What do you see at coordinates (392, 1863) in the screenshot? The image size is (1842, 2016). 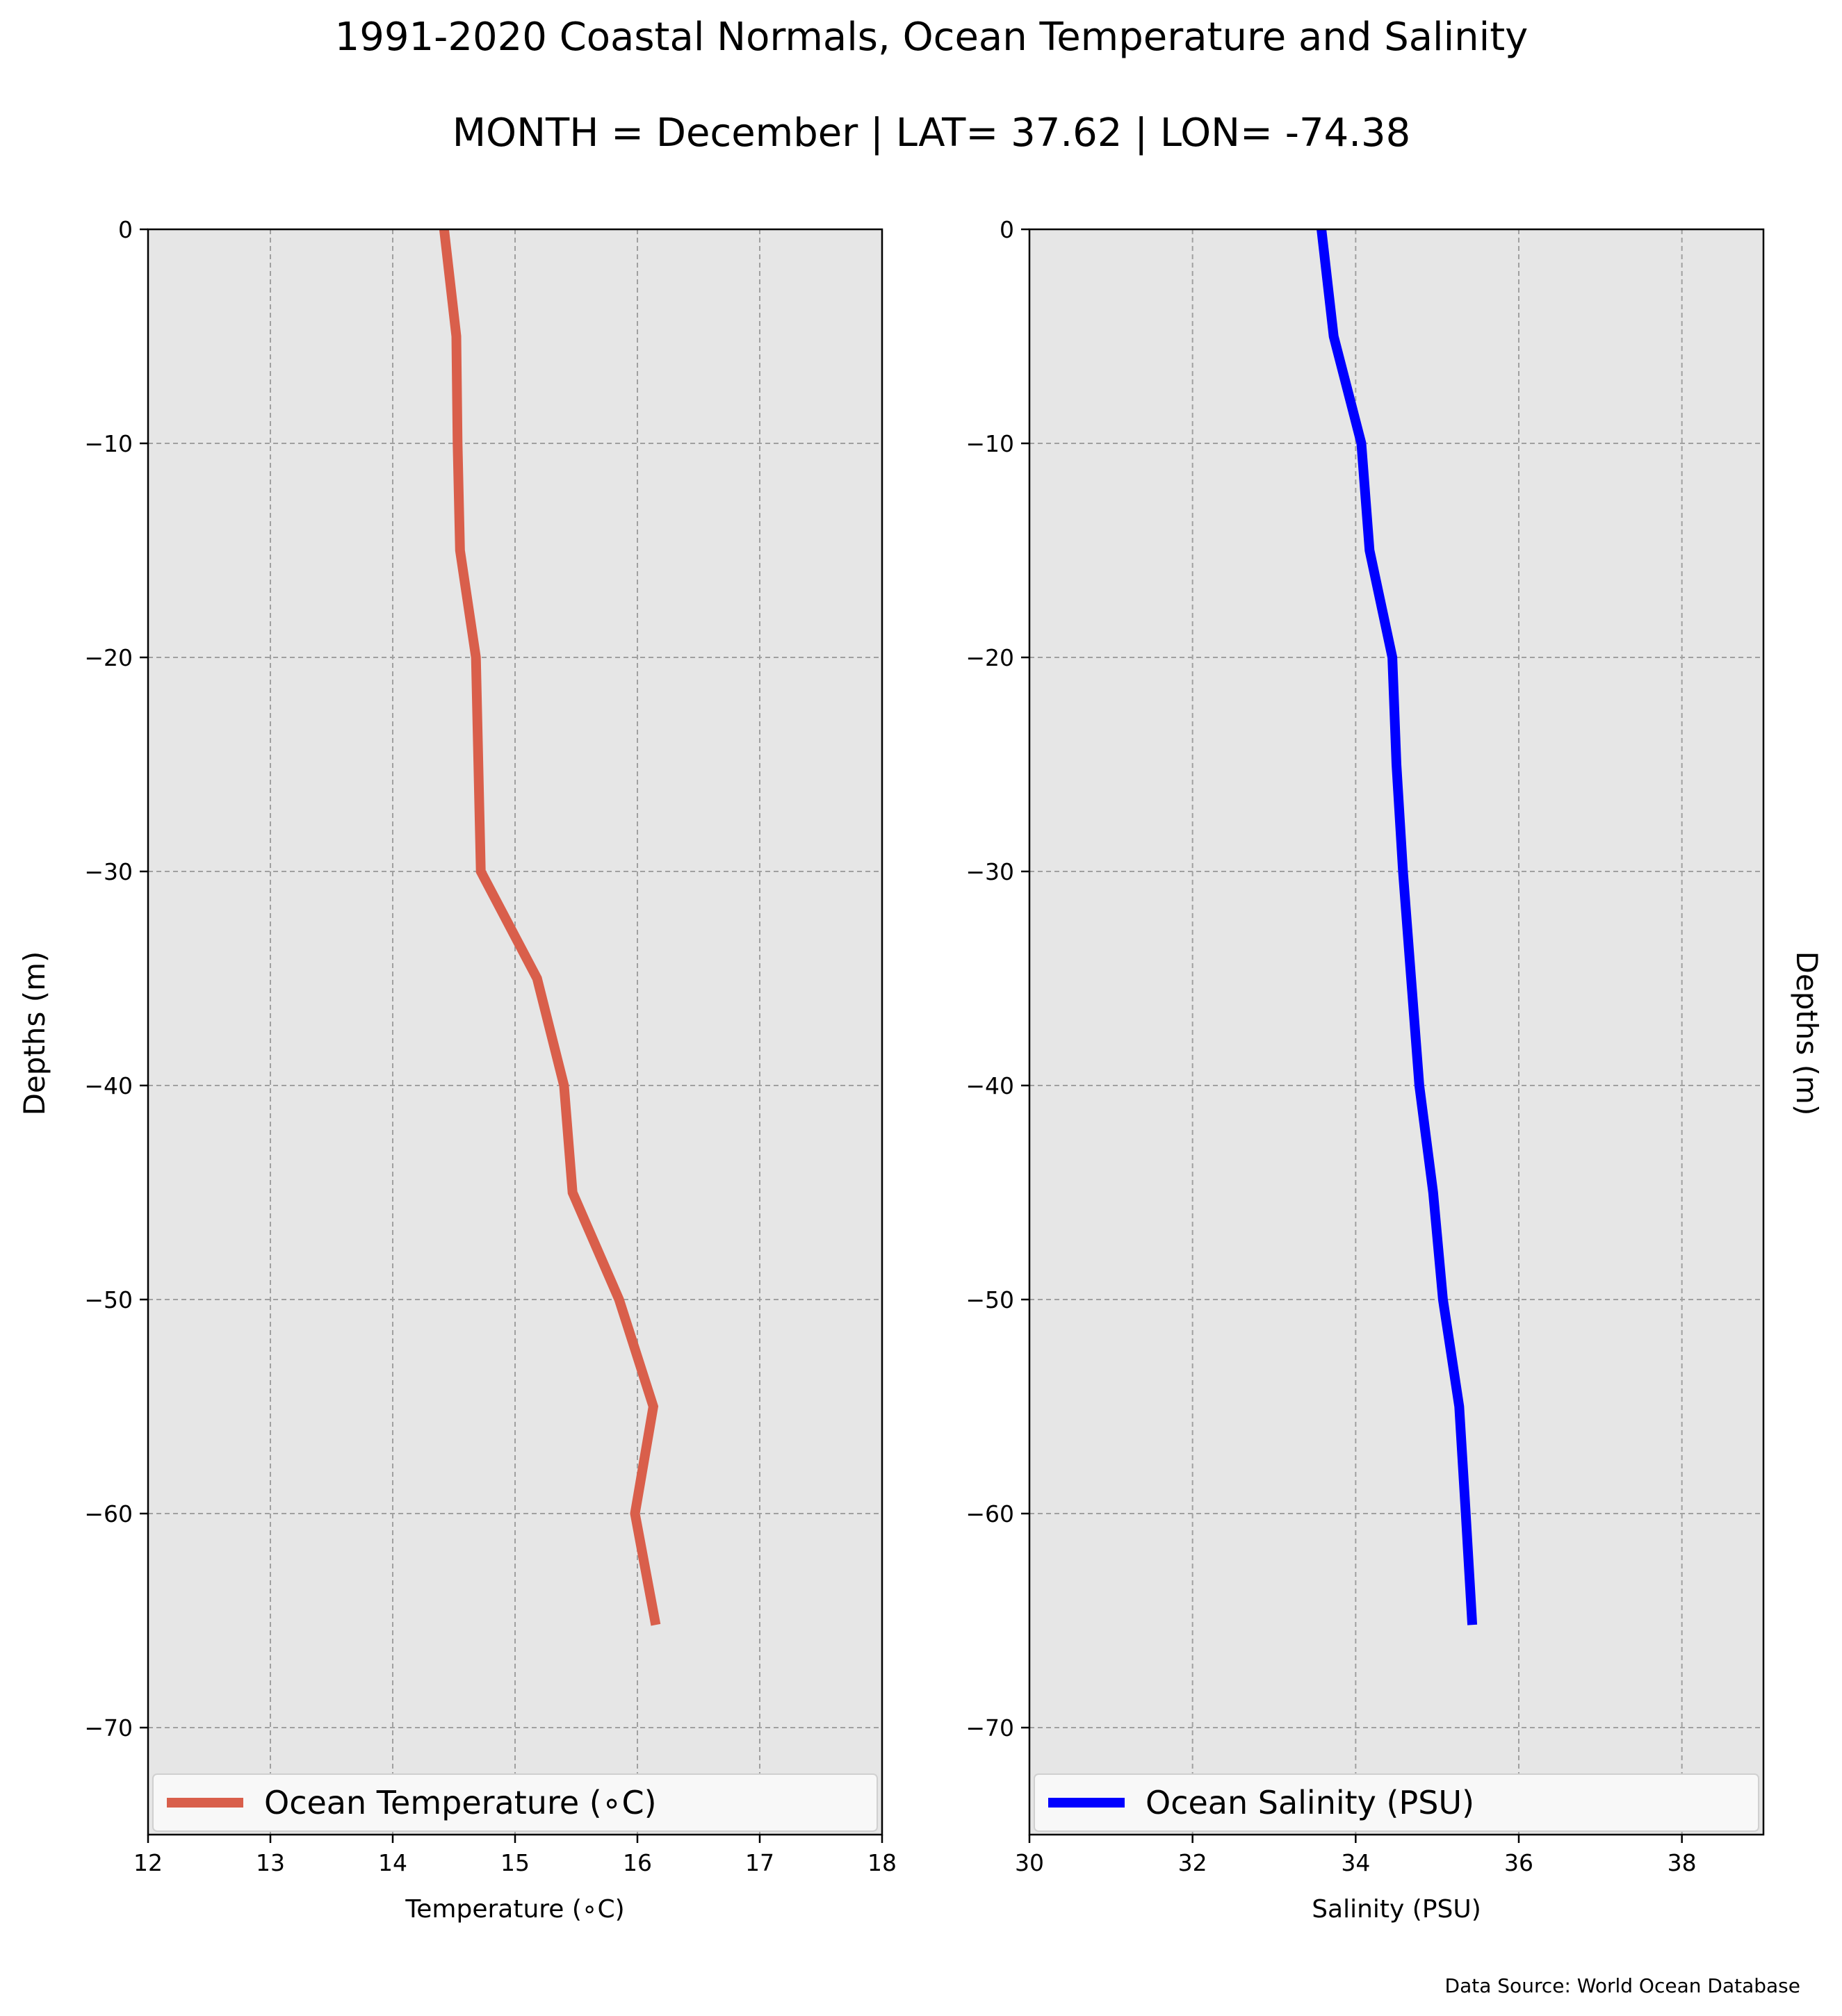 I see `x-tick-label: 14` at bounding box center [392, 1863].